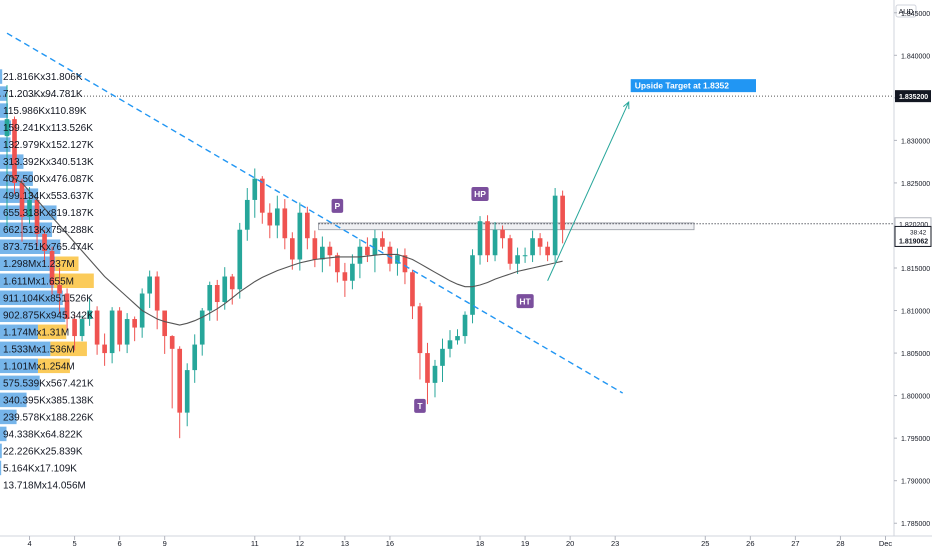  What do you see at coordinates (48, 400) in the screenshot?
I see `volume-profile-label: 340.395Kx385.138K` at bounding box center [48, 400].